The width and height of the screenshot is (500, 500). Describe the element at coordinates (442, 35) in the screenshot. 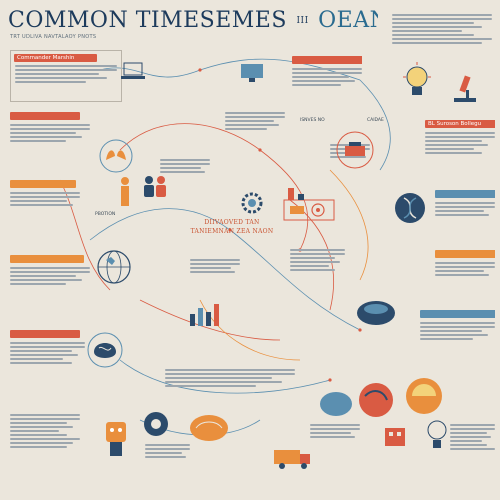

I see `text-block-top-right` at that location.